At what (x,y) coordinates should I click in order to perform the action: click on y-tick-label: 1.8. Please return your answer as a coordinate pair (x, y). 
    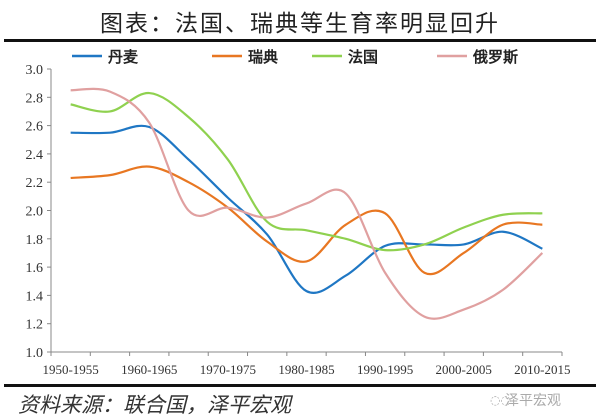
    Looking at the image, I should click on (35, 240).